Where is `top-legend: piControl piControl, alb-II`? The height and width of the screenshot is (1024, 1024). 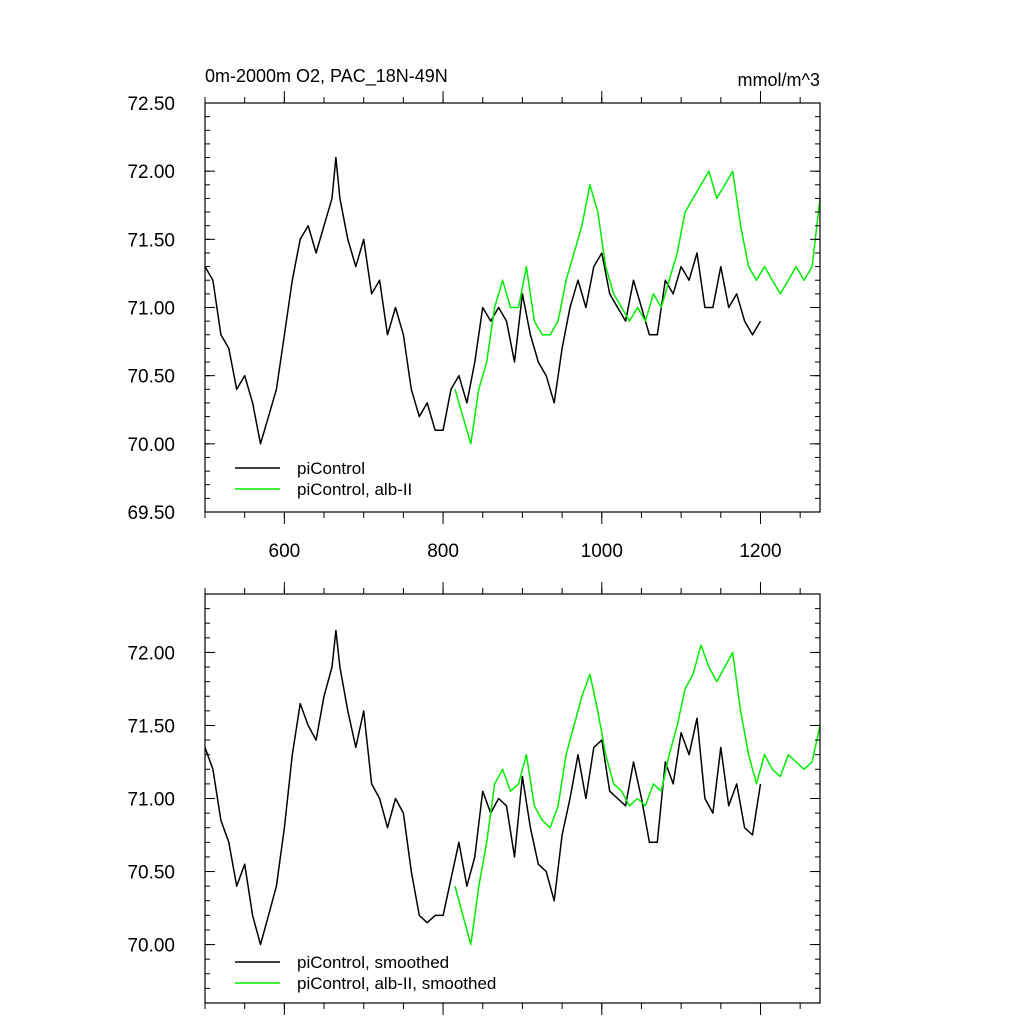
top-legend: piControl piControl, alb-II is located at coordinates (323, 479).